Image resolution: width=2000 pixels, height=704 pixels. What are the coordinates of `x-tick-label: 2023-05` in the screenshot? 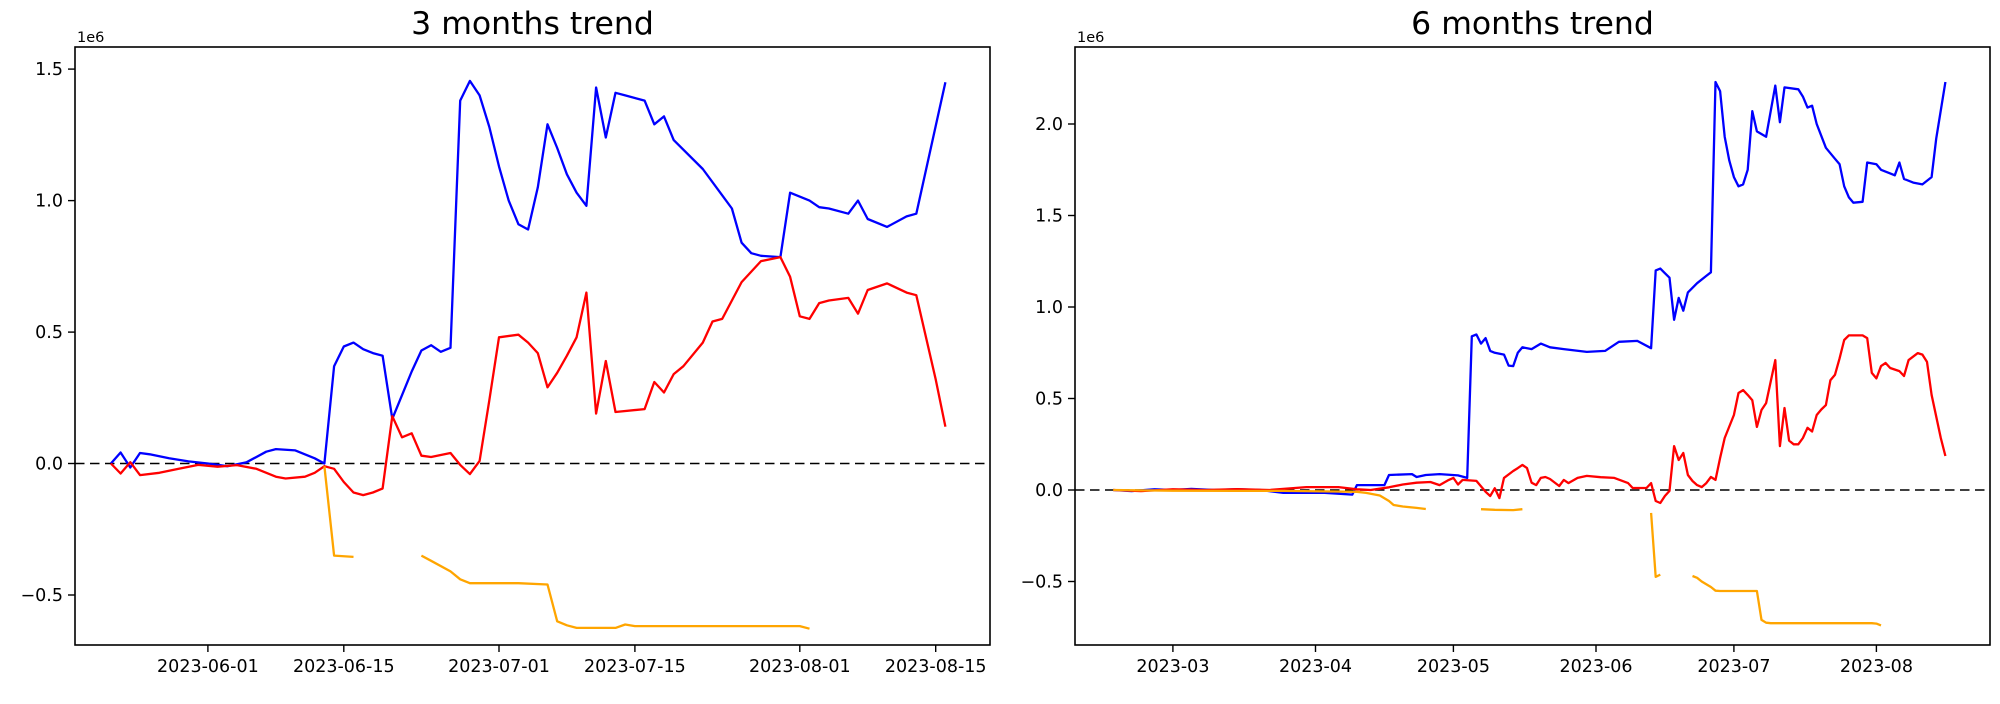 It's located at (1453, 667).